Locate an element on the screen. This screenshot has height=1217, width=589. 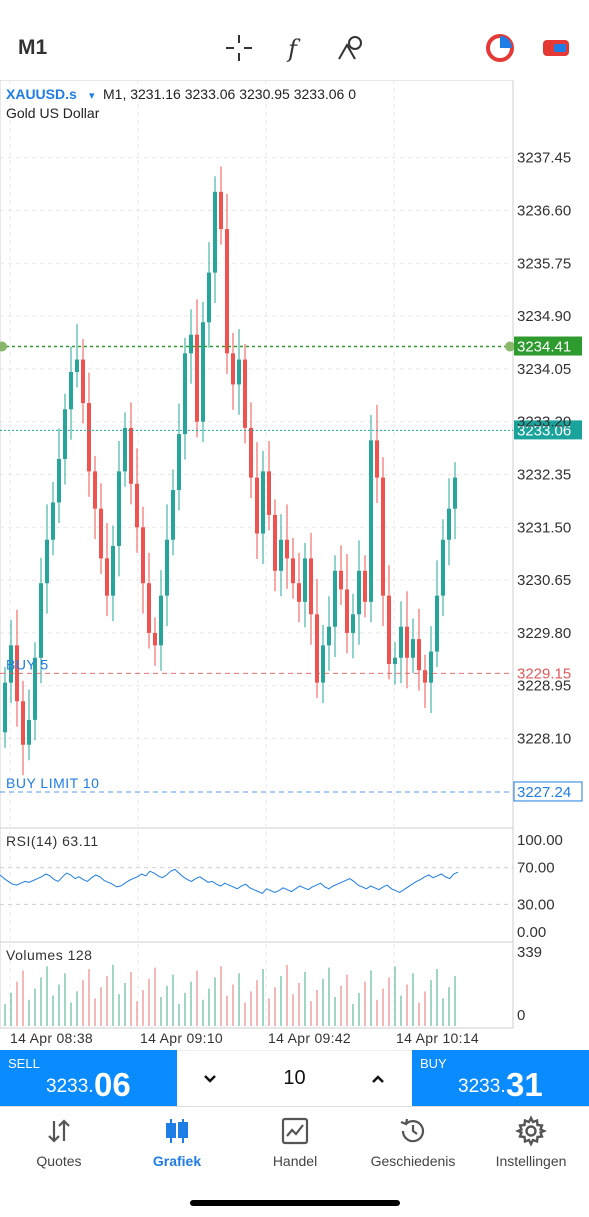
sell-price-main: 3233. is located at coordinates (70, 1086).